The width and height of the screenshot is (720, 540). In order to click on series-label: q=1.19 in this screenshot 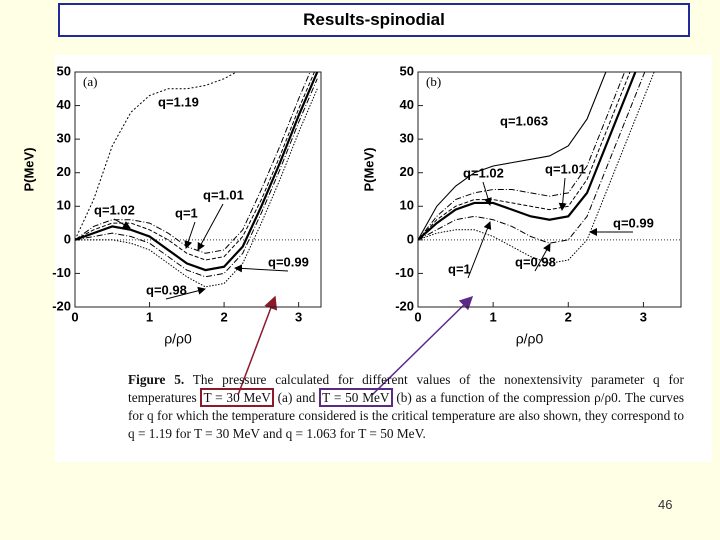, I will do `click(178, 101)`.